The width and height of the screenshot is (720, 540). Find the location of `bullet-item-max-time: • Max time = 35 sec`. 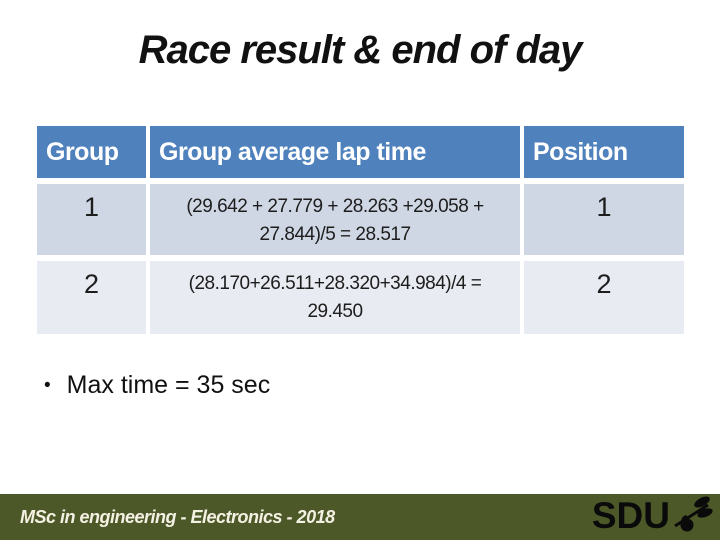

bullet-item-max-time: • Max time = 35 sec is located at coordinates (157, 385).